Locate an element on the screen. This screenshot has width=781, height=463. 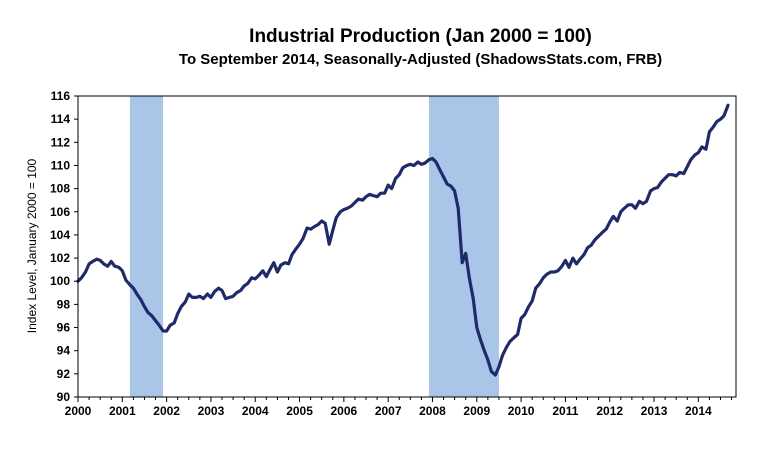
y-tick-label: 102 is located at coordinates (60, 258).